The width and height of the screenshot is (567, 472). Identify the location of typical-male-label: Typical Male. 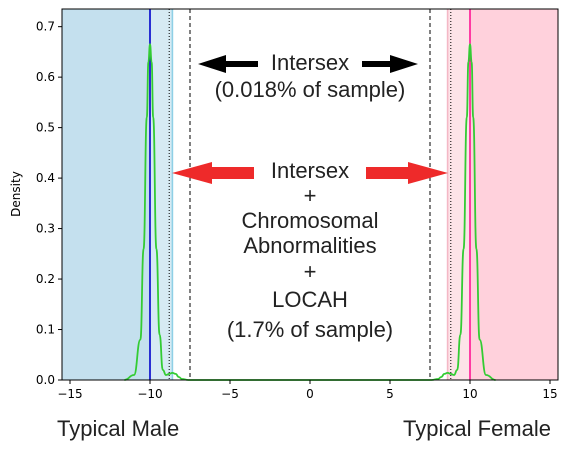
(118, 428).